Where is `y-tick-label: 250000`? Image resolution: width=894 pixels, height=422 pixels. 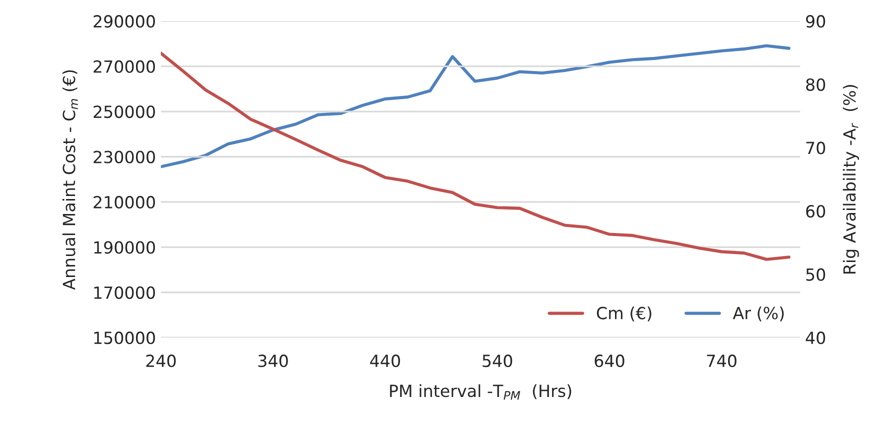
y-tick-label: 250000 is located at coordinates (124, 111).